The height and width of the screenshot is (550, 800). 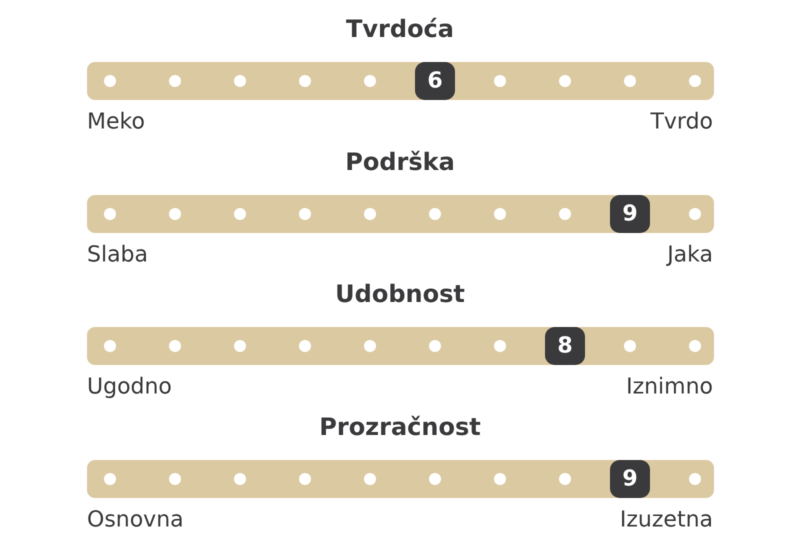 What do you see at coordinates (400, 426) in the screenshot?
I see `text: Prozračnost` at bounding box center [400, 426].